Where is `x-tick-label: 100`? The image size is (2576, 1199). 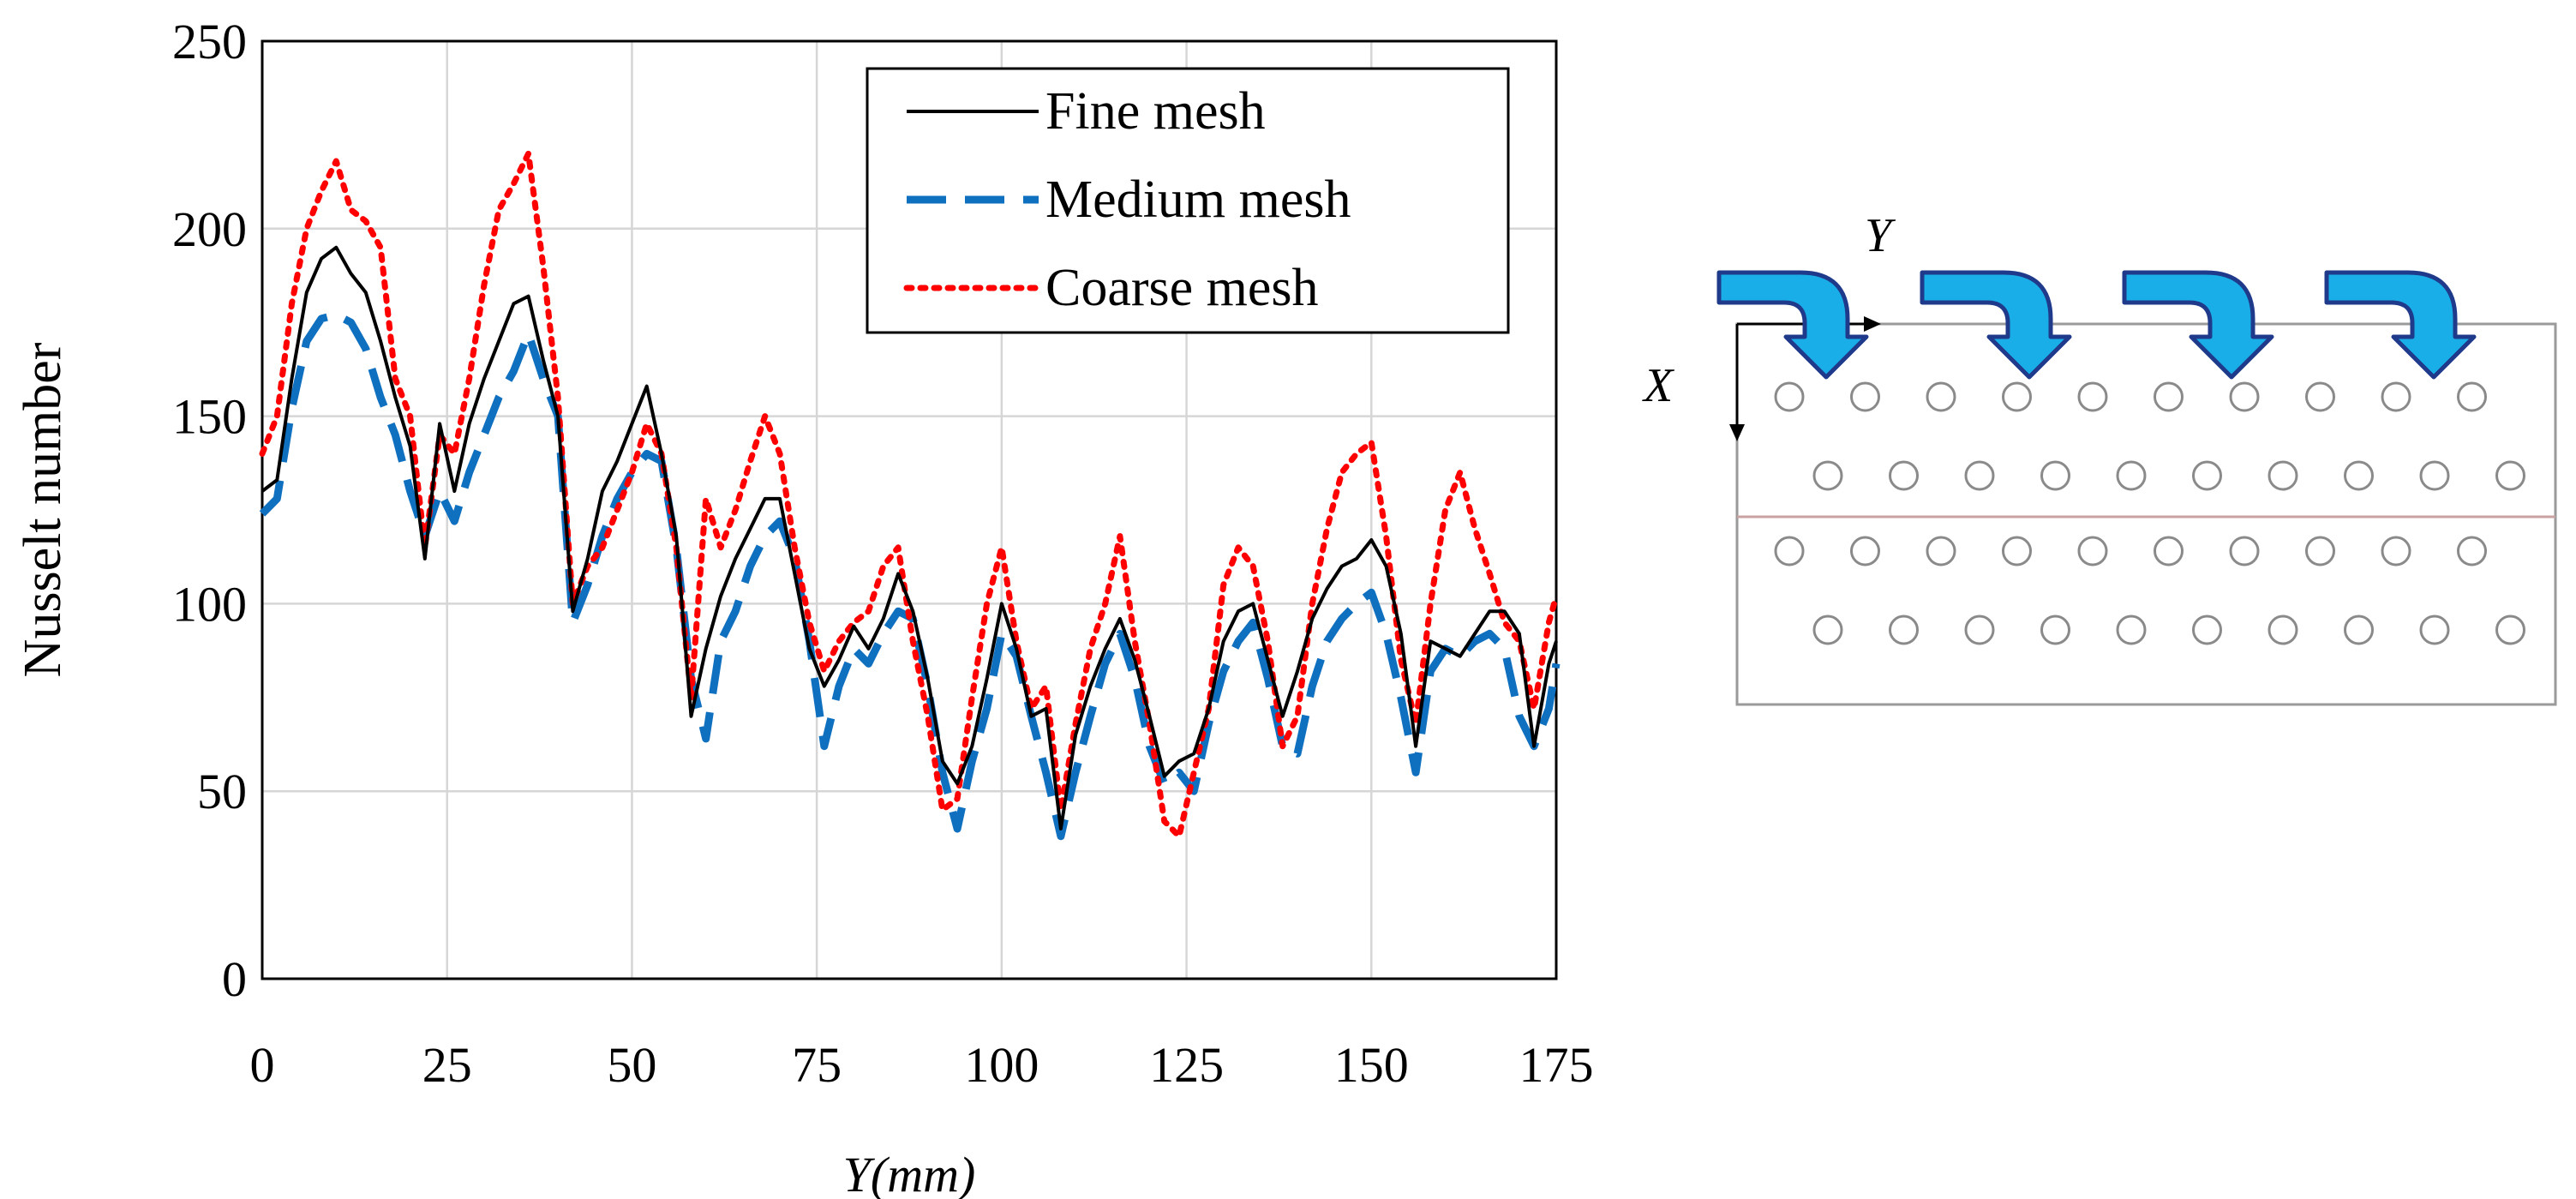
x-tick-label: 100 is located at coordinates (1001, 1065).